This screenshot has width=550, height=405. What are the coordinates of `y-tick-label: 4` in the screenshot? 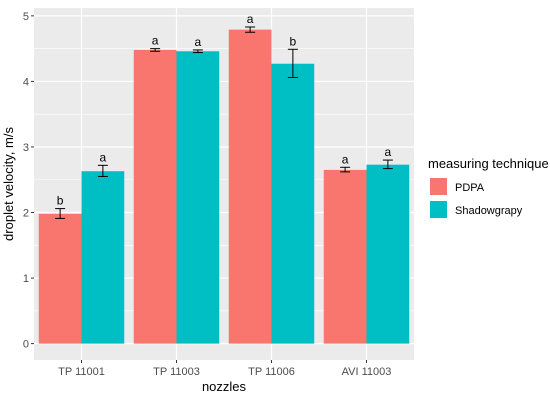 It's located at (26, 82).